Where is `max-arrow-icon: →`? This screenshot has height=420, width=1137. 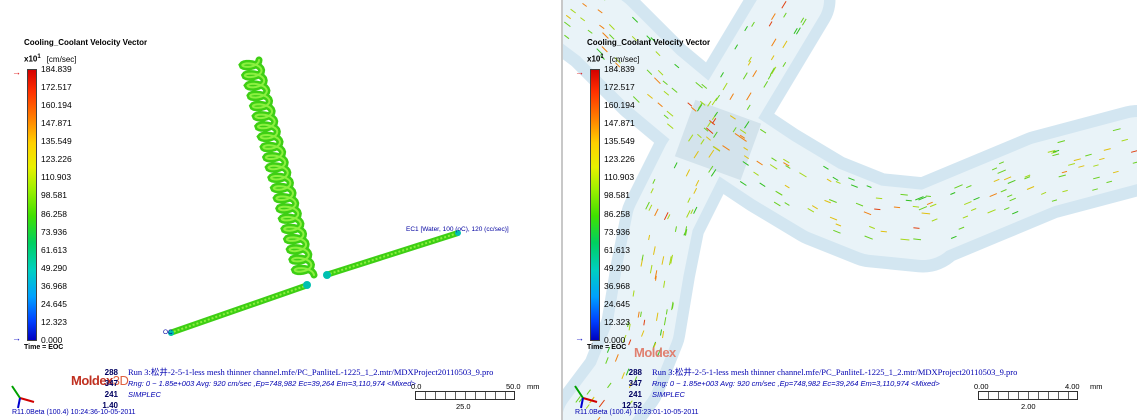 max-arrow-icon: → is located at coordinates (579, 72).